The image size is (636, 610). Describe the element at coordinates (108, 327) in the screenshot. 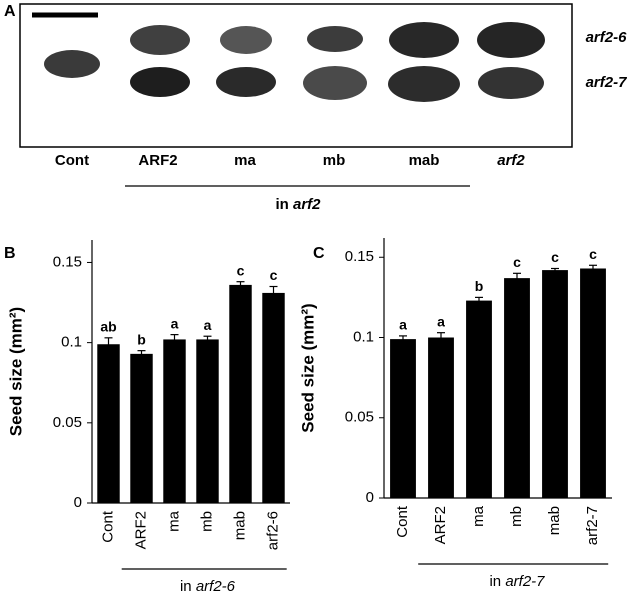

I see `significance-letter: ab` at that location.